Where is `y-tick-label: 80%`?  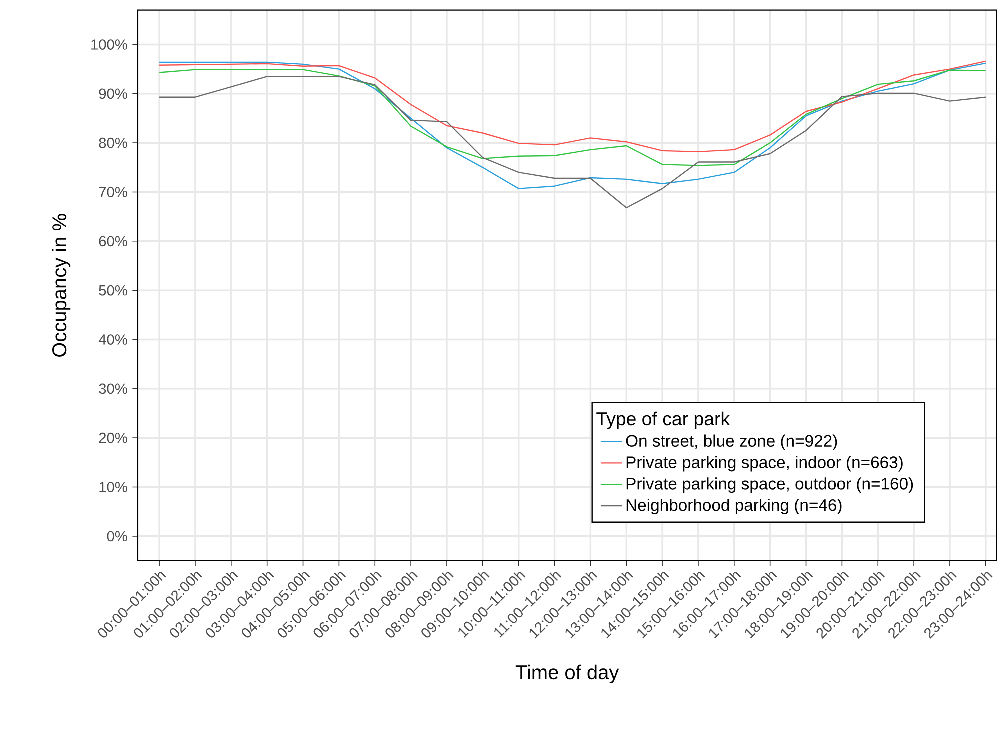
y-tick-label: 80% is located at coordinates (113, 143).